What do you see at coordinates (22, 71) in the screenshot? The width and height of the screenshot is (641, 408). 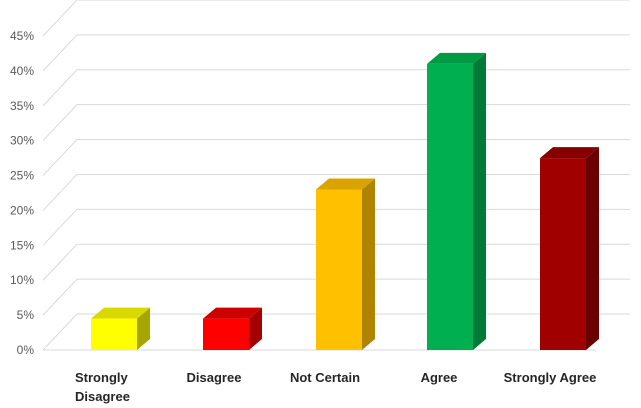 I see `y-tick-label: 40%` at bounding box center [22, 71].